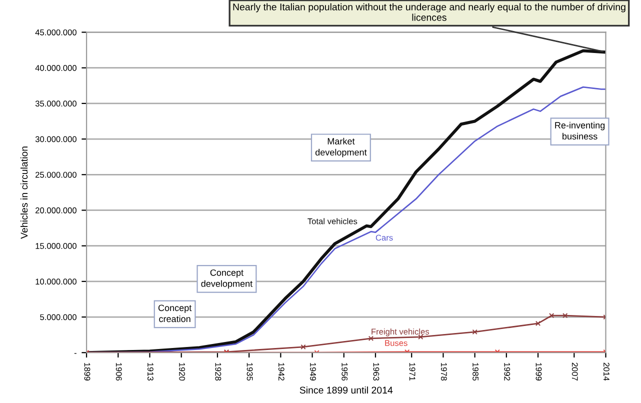  I want to click on x-tick-label: 2014, so click(607, 371).